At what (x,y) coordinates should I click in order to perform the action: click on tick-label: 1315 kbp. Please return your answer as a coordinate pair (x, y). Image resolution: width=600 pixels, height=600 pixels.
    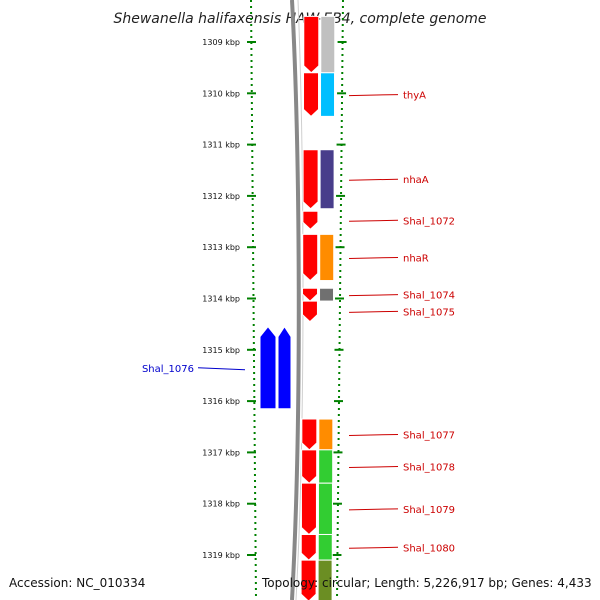
    Looking at the image, I should click on (221, 350).